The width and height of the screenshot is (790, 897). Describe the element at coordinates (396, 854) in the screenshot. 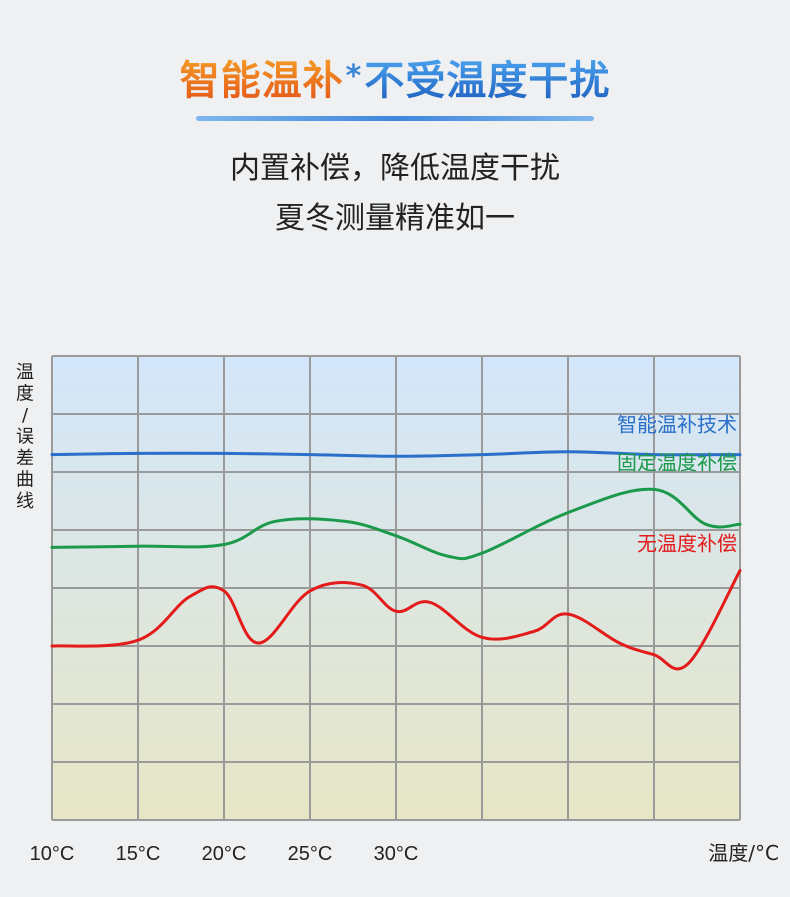

I see `x-tick-label: 30°C` at that location.